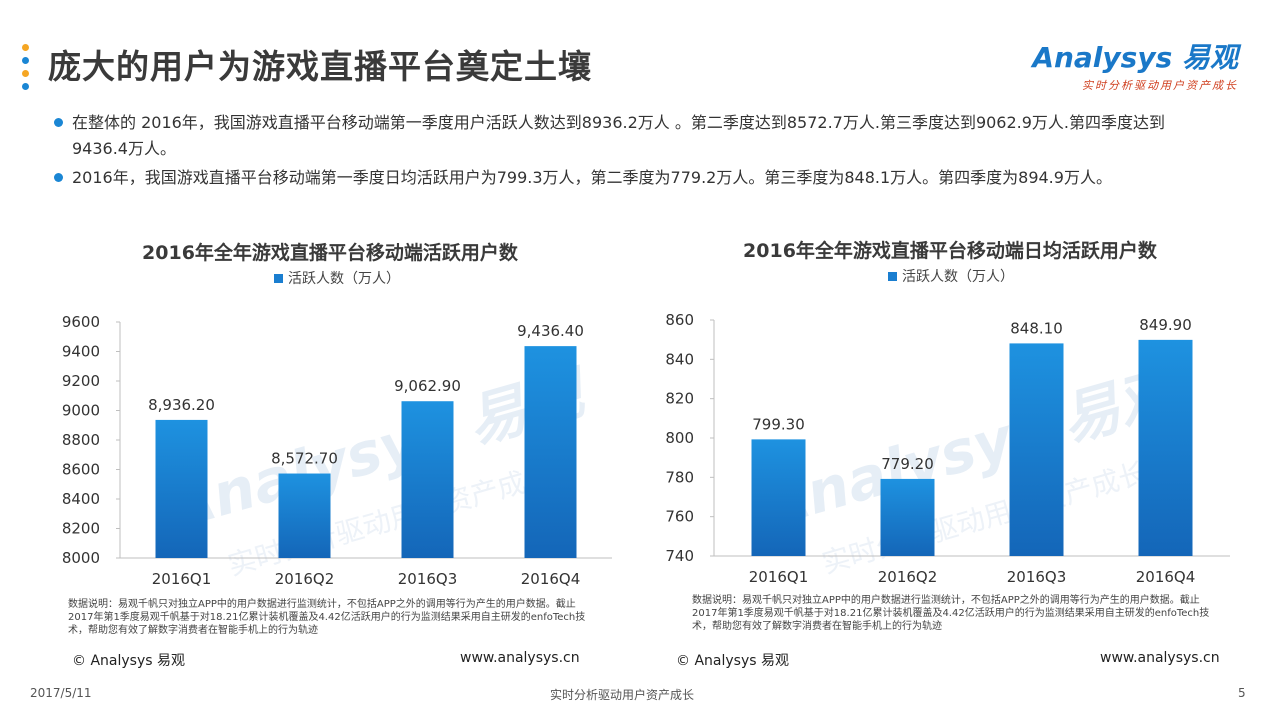 This screenshot has width=1280, height=720. What do you see at coordinates (550, 331) in the screenshot?
I see `data-label: 9,436.40` at bounding box center [550, 331].